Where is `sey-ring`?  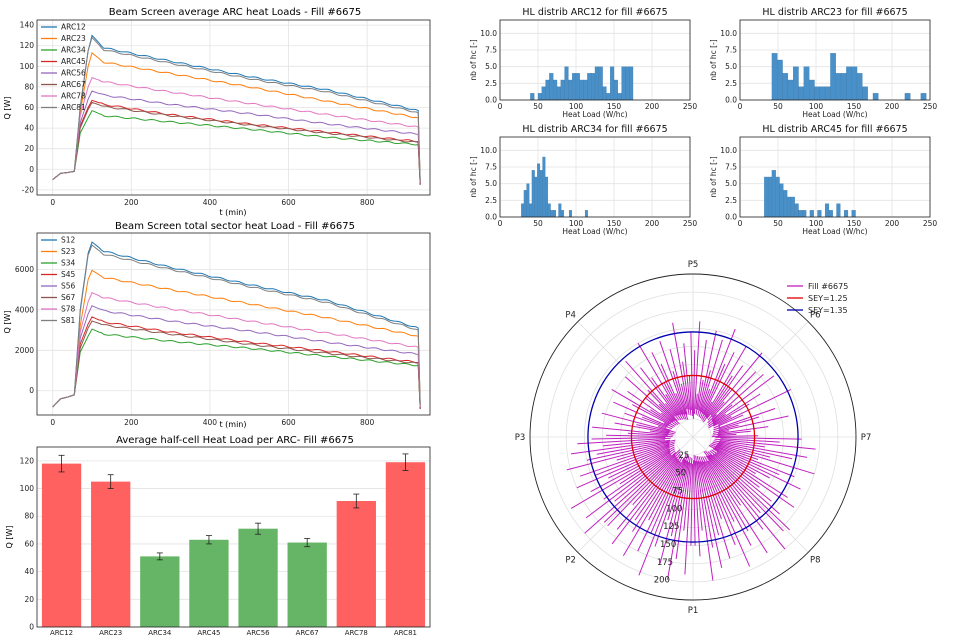 sey-ring is located at coordinates (693, 437).